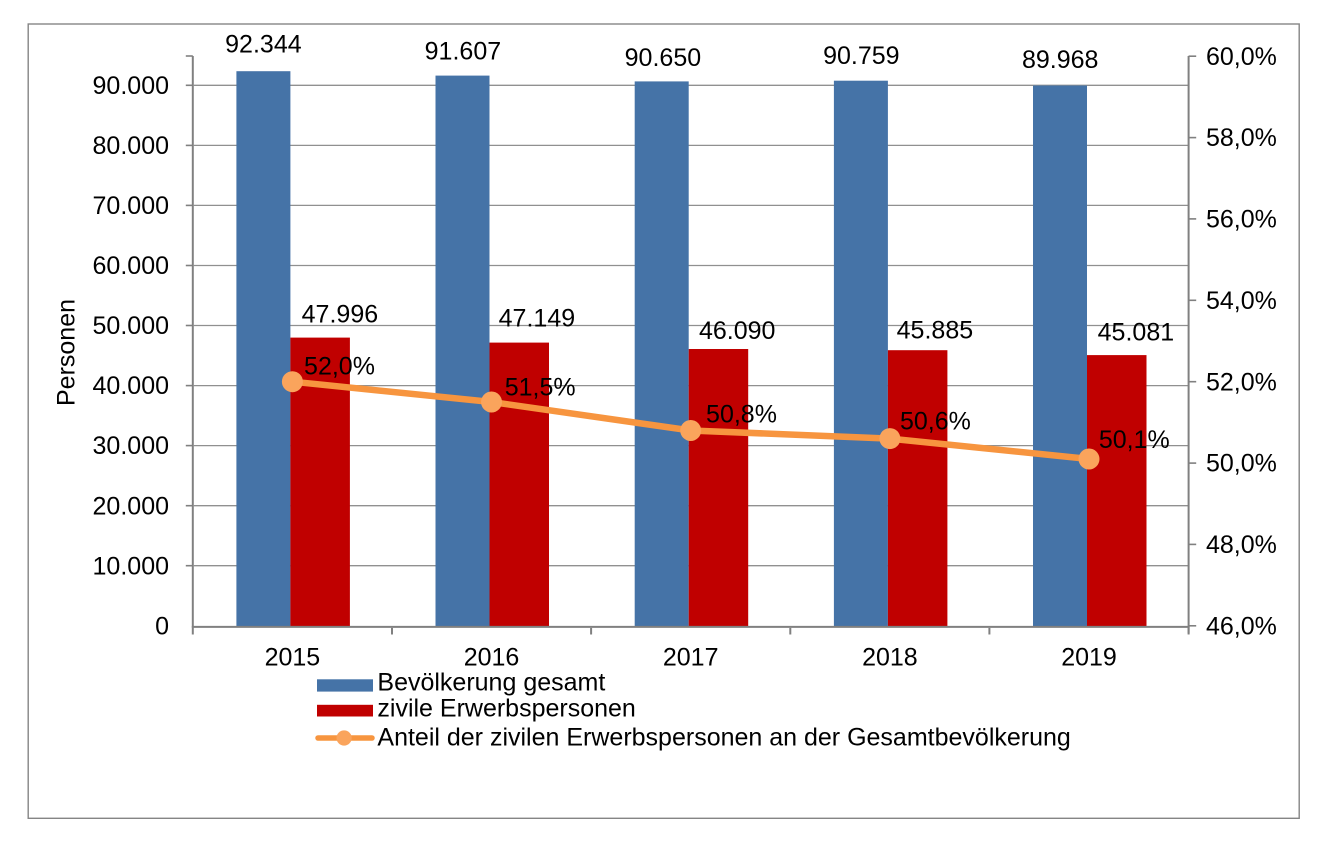 The image size is (1326, 846). What do you see at coordinates (1136, 332) in the screenshot?
I see `svg-text: 45.081` at bounding box center [1136, 332].